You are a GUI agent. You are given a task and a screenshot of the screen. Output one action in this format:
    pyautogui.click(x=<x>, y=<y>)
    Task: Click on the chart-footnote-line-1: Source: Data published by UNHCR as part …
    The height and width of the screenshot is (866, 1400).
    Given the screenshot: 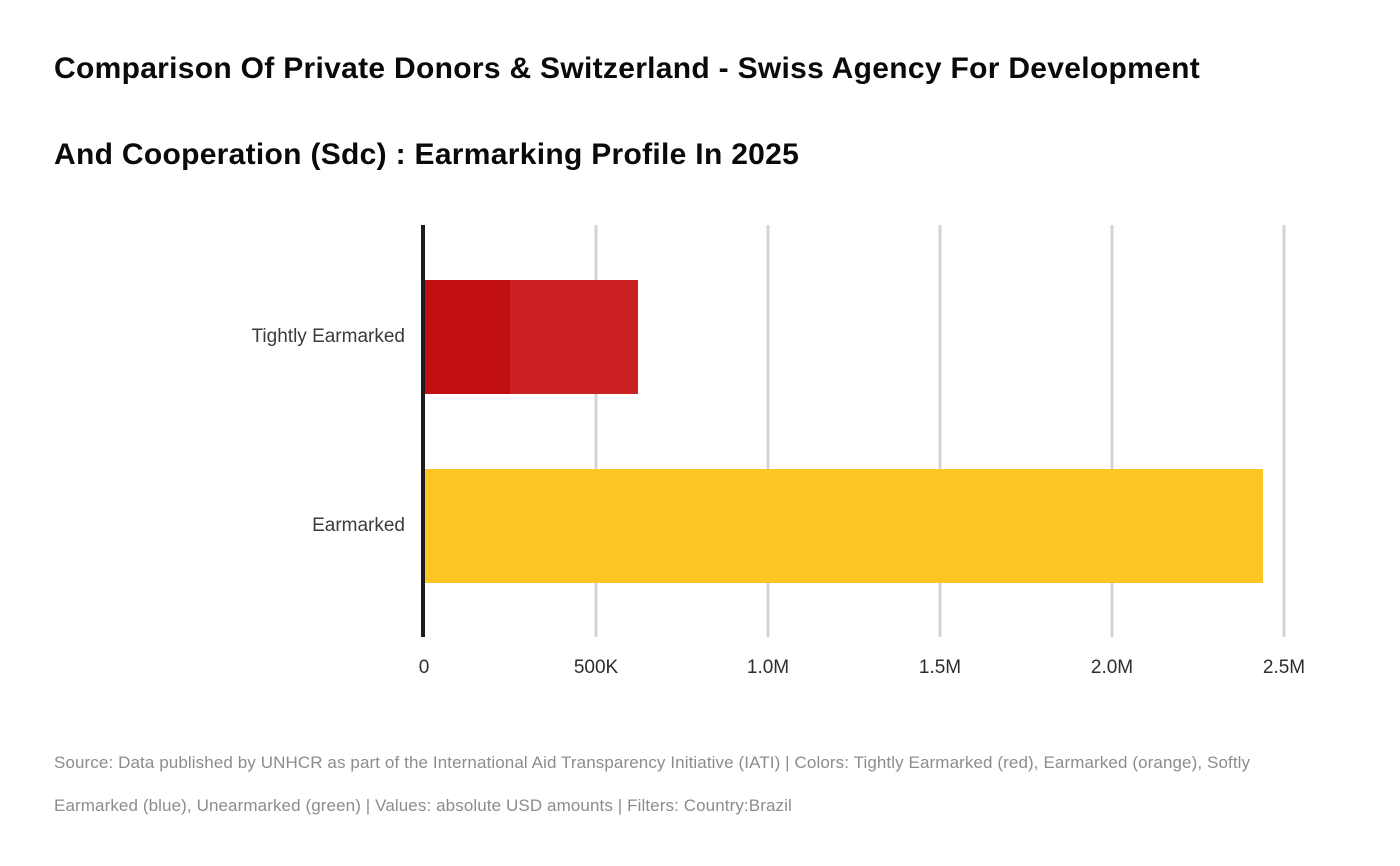 What is the action you would take?
    pyautogui.click(x=652, y=762)
    